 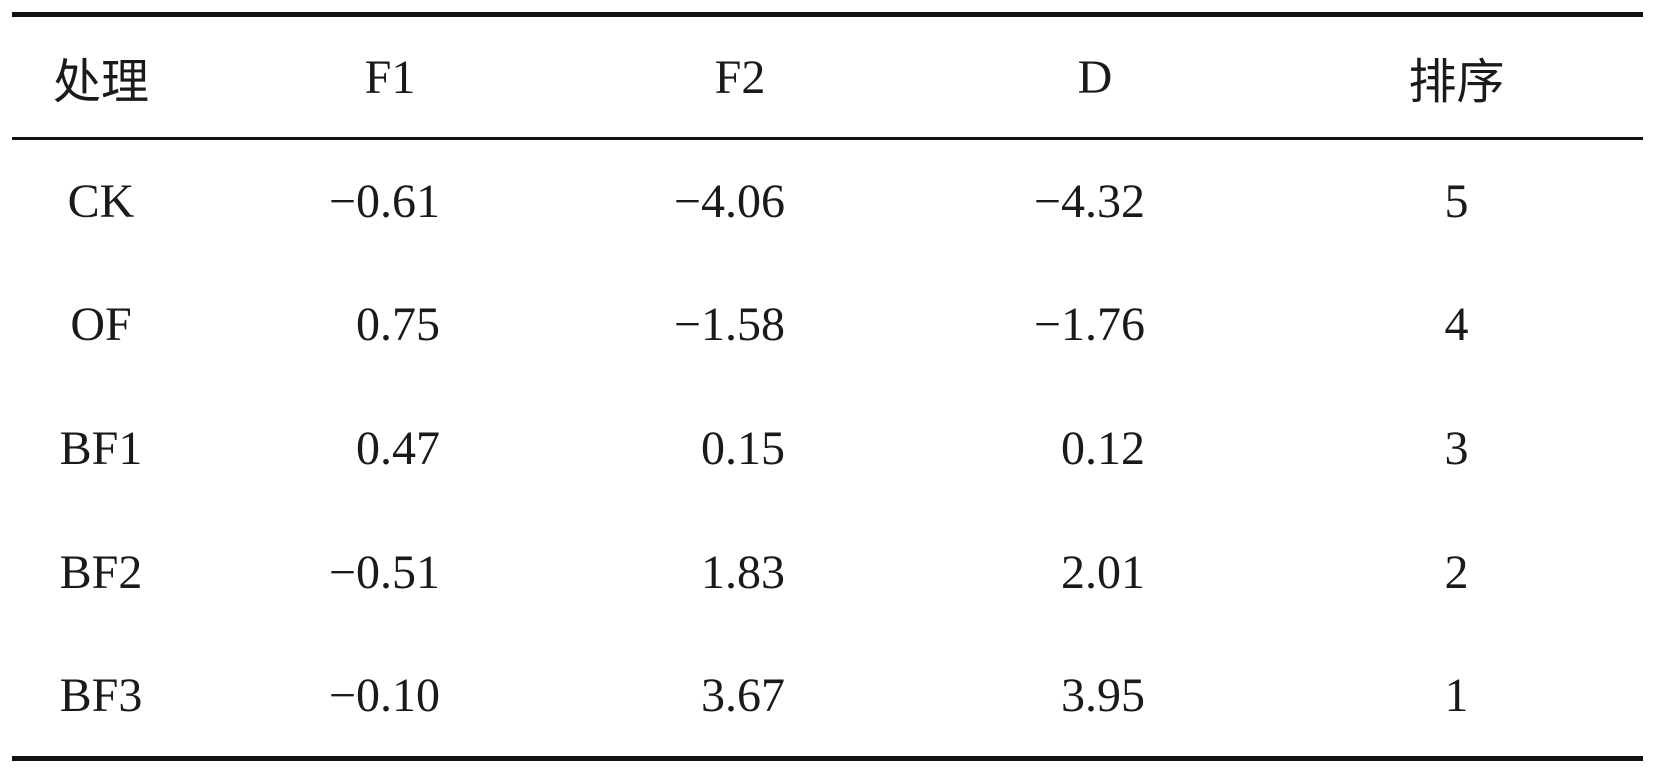 What do you see at coordinates (1456, 82) in the screenshot?
I see `header-rank: 排序` at bounding box center [1456, 82].